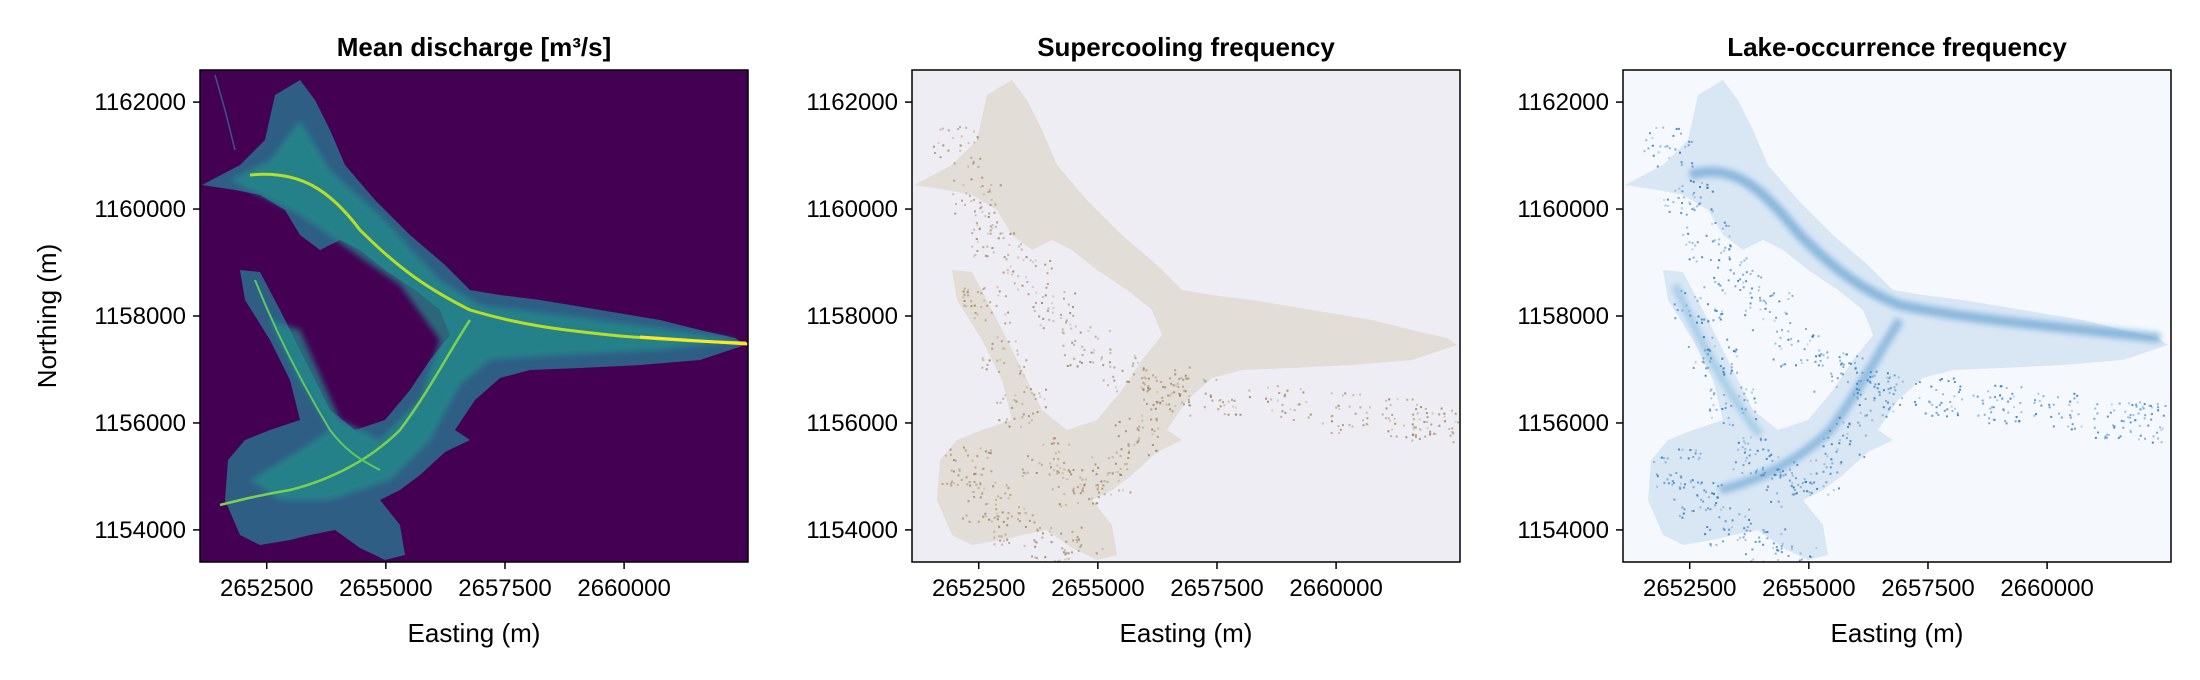  Describe the element at coordinates (445, 582) in the screenshot. I see `x-axis-ticks: 2652500 2655000 2657500 2660000` at that location.